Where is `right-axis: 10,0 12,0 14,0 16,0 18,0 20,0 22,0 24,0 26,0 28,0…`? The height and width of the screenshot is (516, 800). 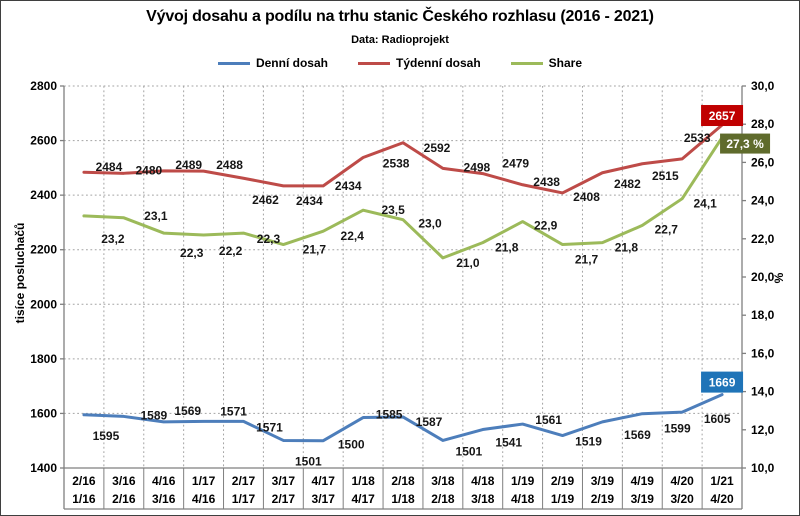
right-axis: 10,0 12,0 14,0 16,0 18,0 20,0 22,0 24,0 26,0 28,0… is located at coordinates (758, 294).